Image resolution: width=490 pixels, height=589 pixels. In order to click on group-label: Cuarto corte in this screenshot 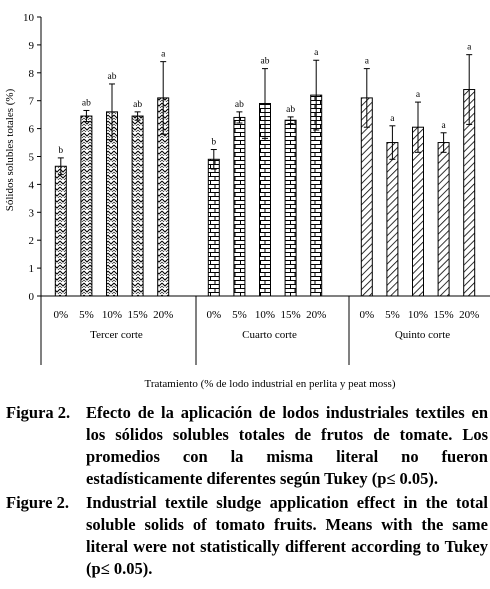, I will do `click(269, 335)`.